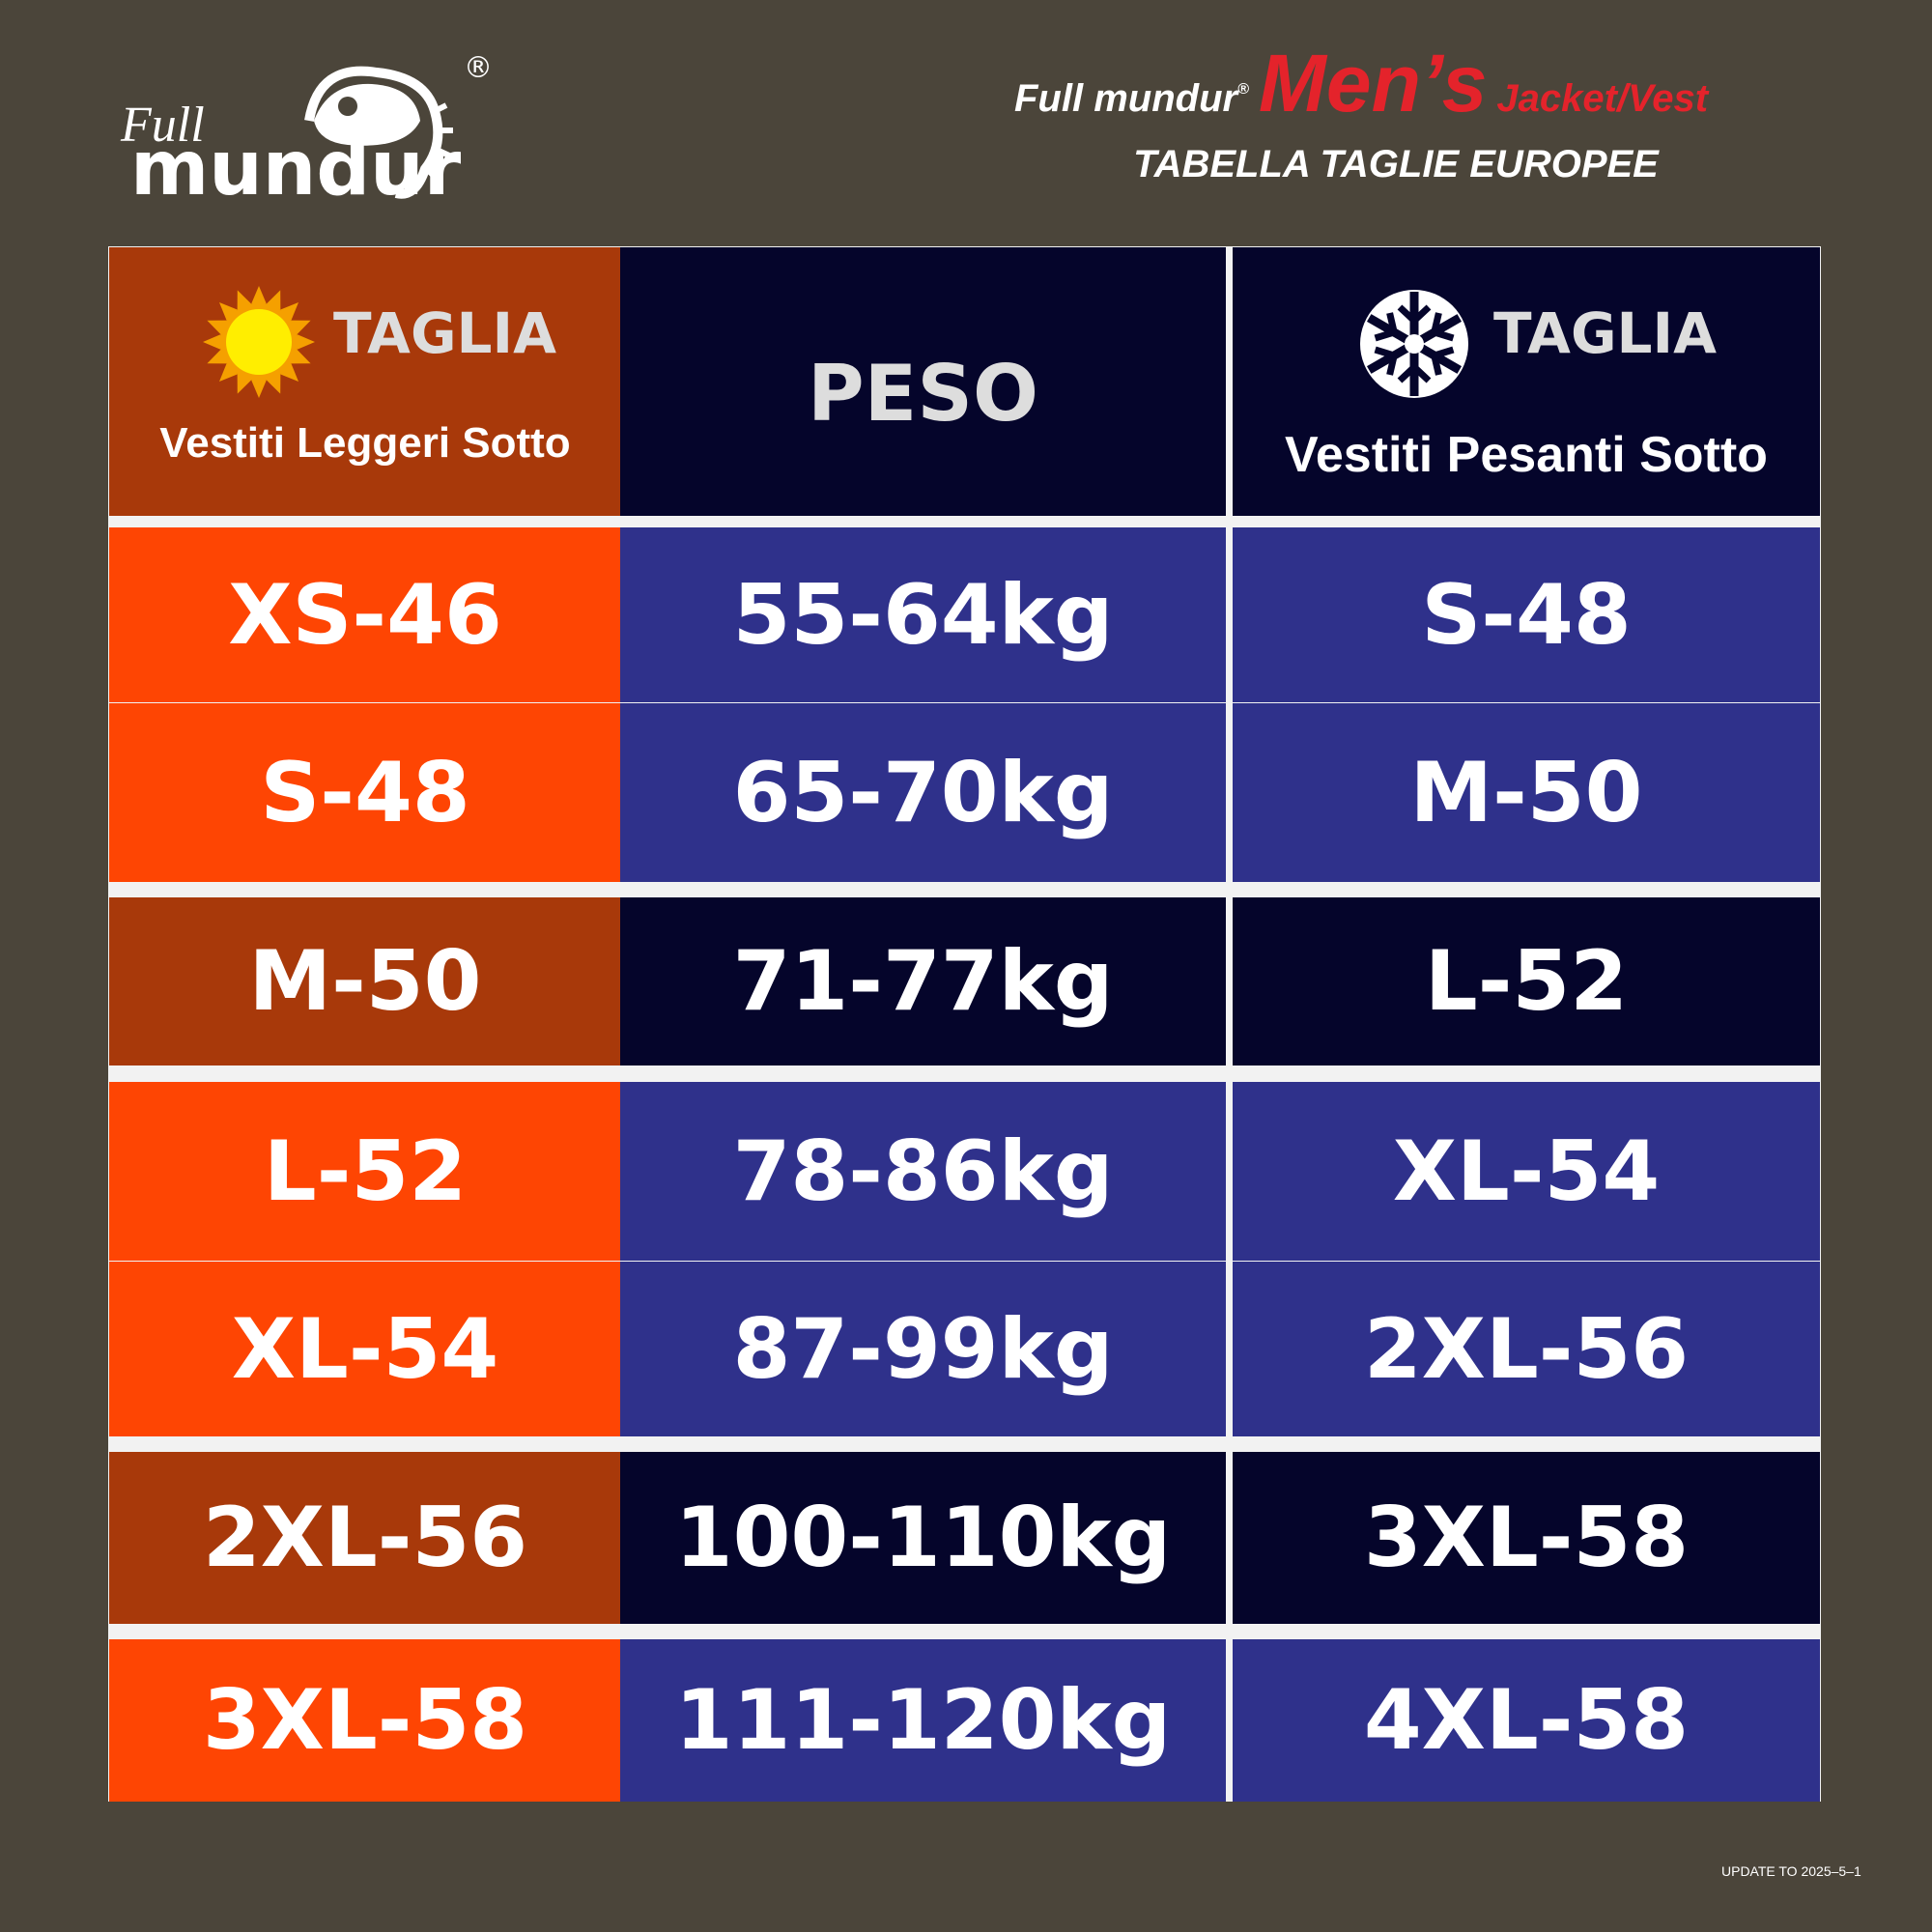  What do you see at coordinates (1126, 98) in the screenshot?
I see `brand: Full mundur` at bounding box center [1126, 98].